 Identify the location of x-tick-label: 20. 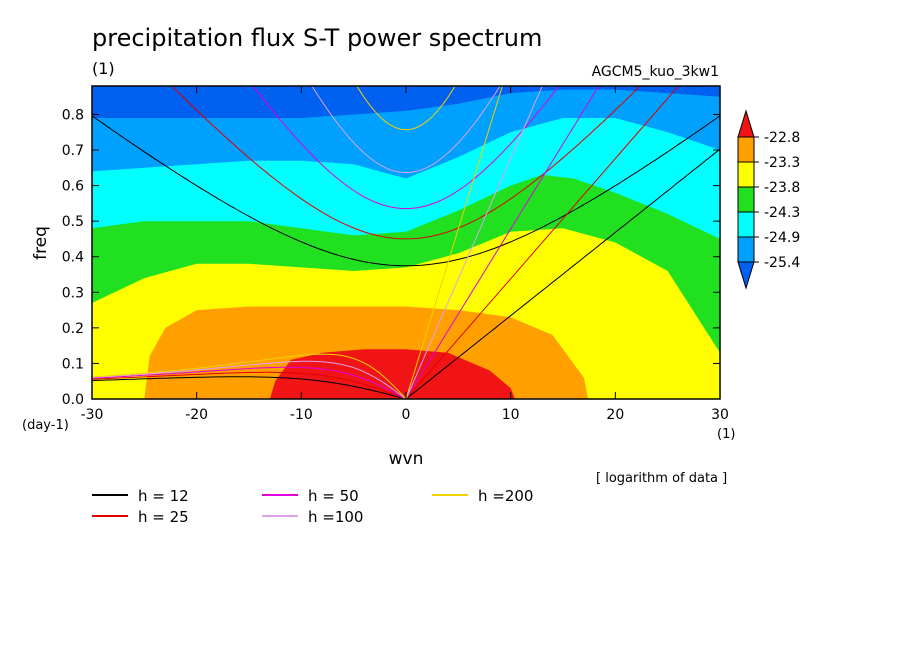
(615, 415).